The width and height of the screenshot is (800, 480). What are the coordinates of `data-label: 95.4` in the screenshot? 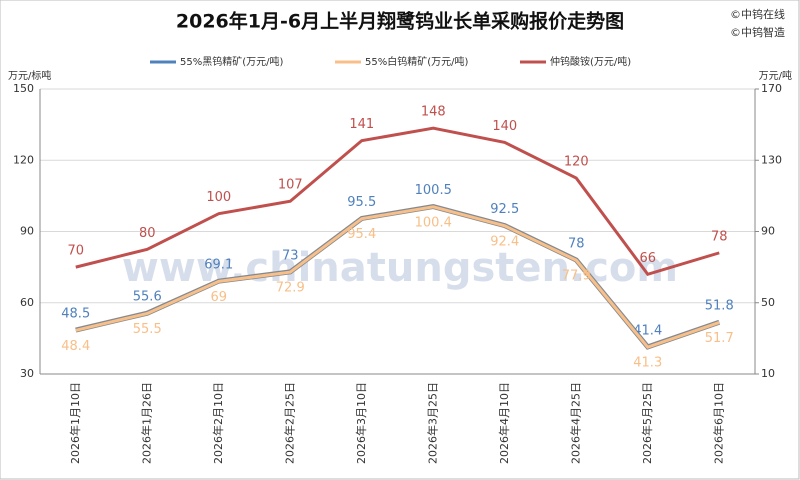 It's located at (361, 234).